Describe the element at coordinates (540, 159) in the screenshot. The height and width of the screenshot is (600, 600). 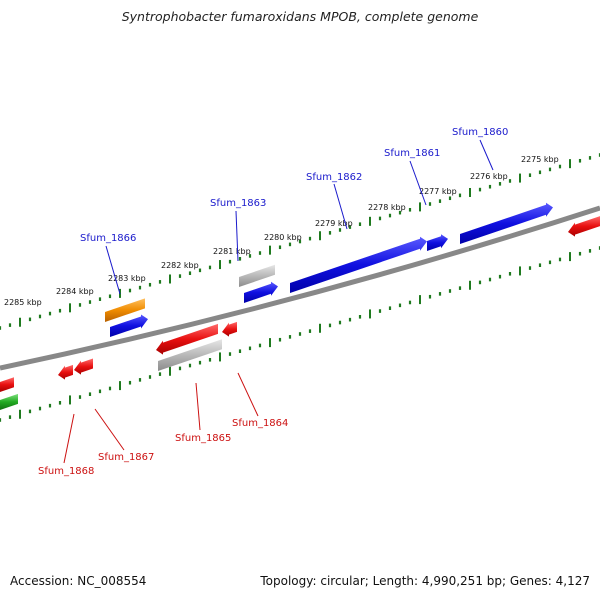
I see `scale-label: 2275 kbp` at that location.